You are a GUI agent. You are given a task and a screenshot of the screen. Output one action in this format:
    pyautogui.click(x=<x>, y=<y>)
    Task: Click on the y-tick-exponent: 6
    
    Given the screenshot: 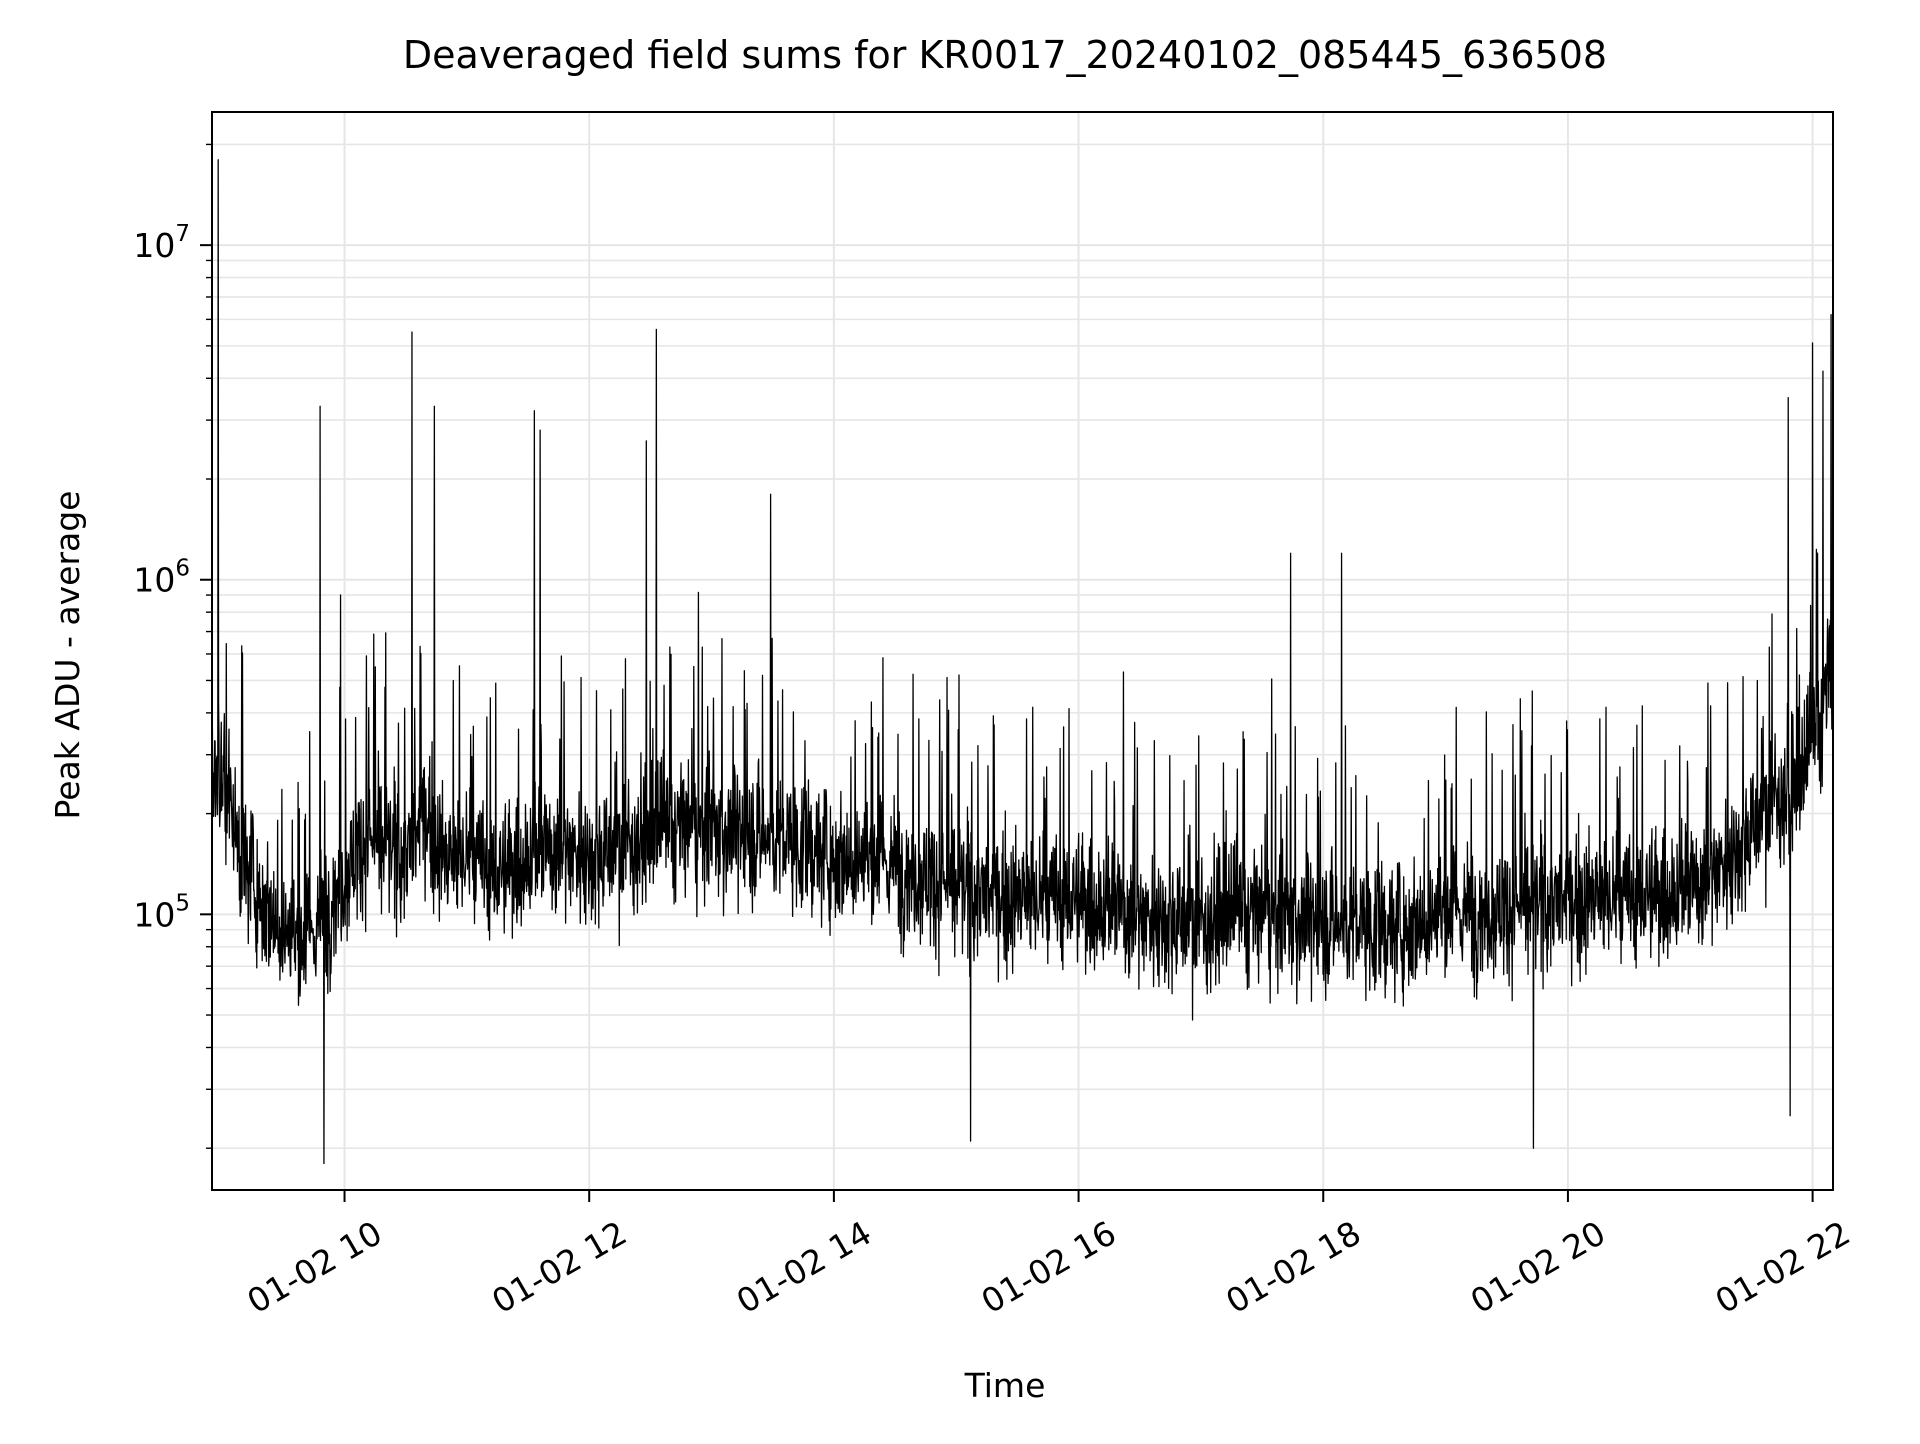 What is the action you would take?
    pyautogui.click(x=182, y=569)
    